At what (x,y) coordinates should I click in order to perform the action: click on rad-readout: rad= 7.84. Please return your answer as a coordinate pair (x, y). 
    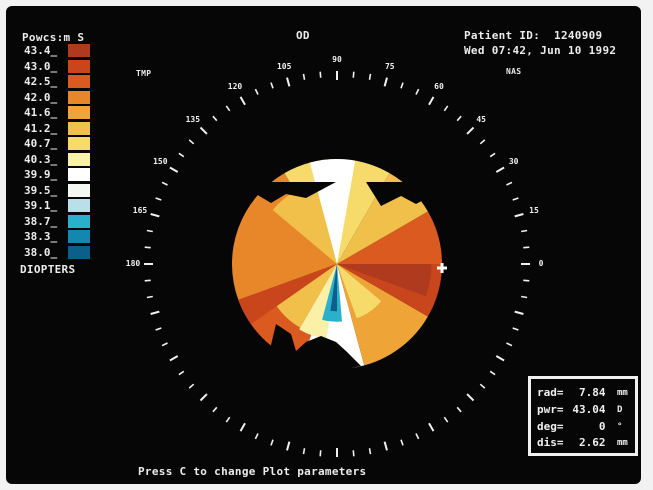
    Looking at the image, I should click on (571, 392).